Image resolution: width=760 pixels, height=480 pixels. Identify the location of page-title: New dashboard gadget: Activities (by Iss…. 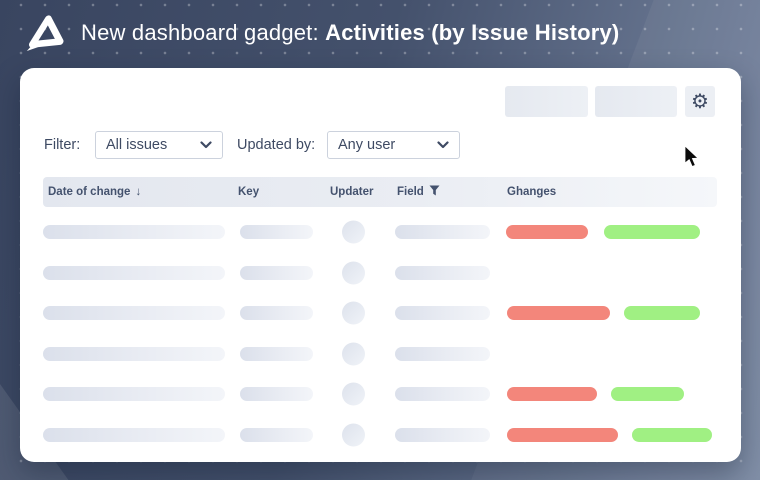
(350, 33).